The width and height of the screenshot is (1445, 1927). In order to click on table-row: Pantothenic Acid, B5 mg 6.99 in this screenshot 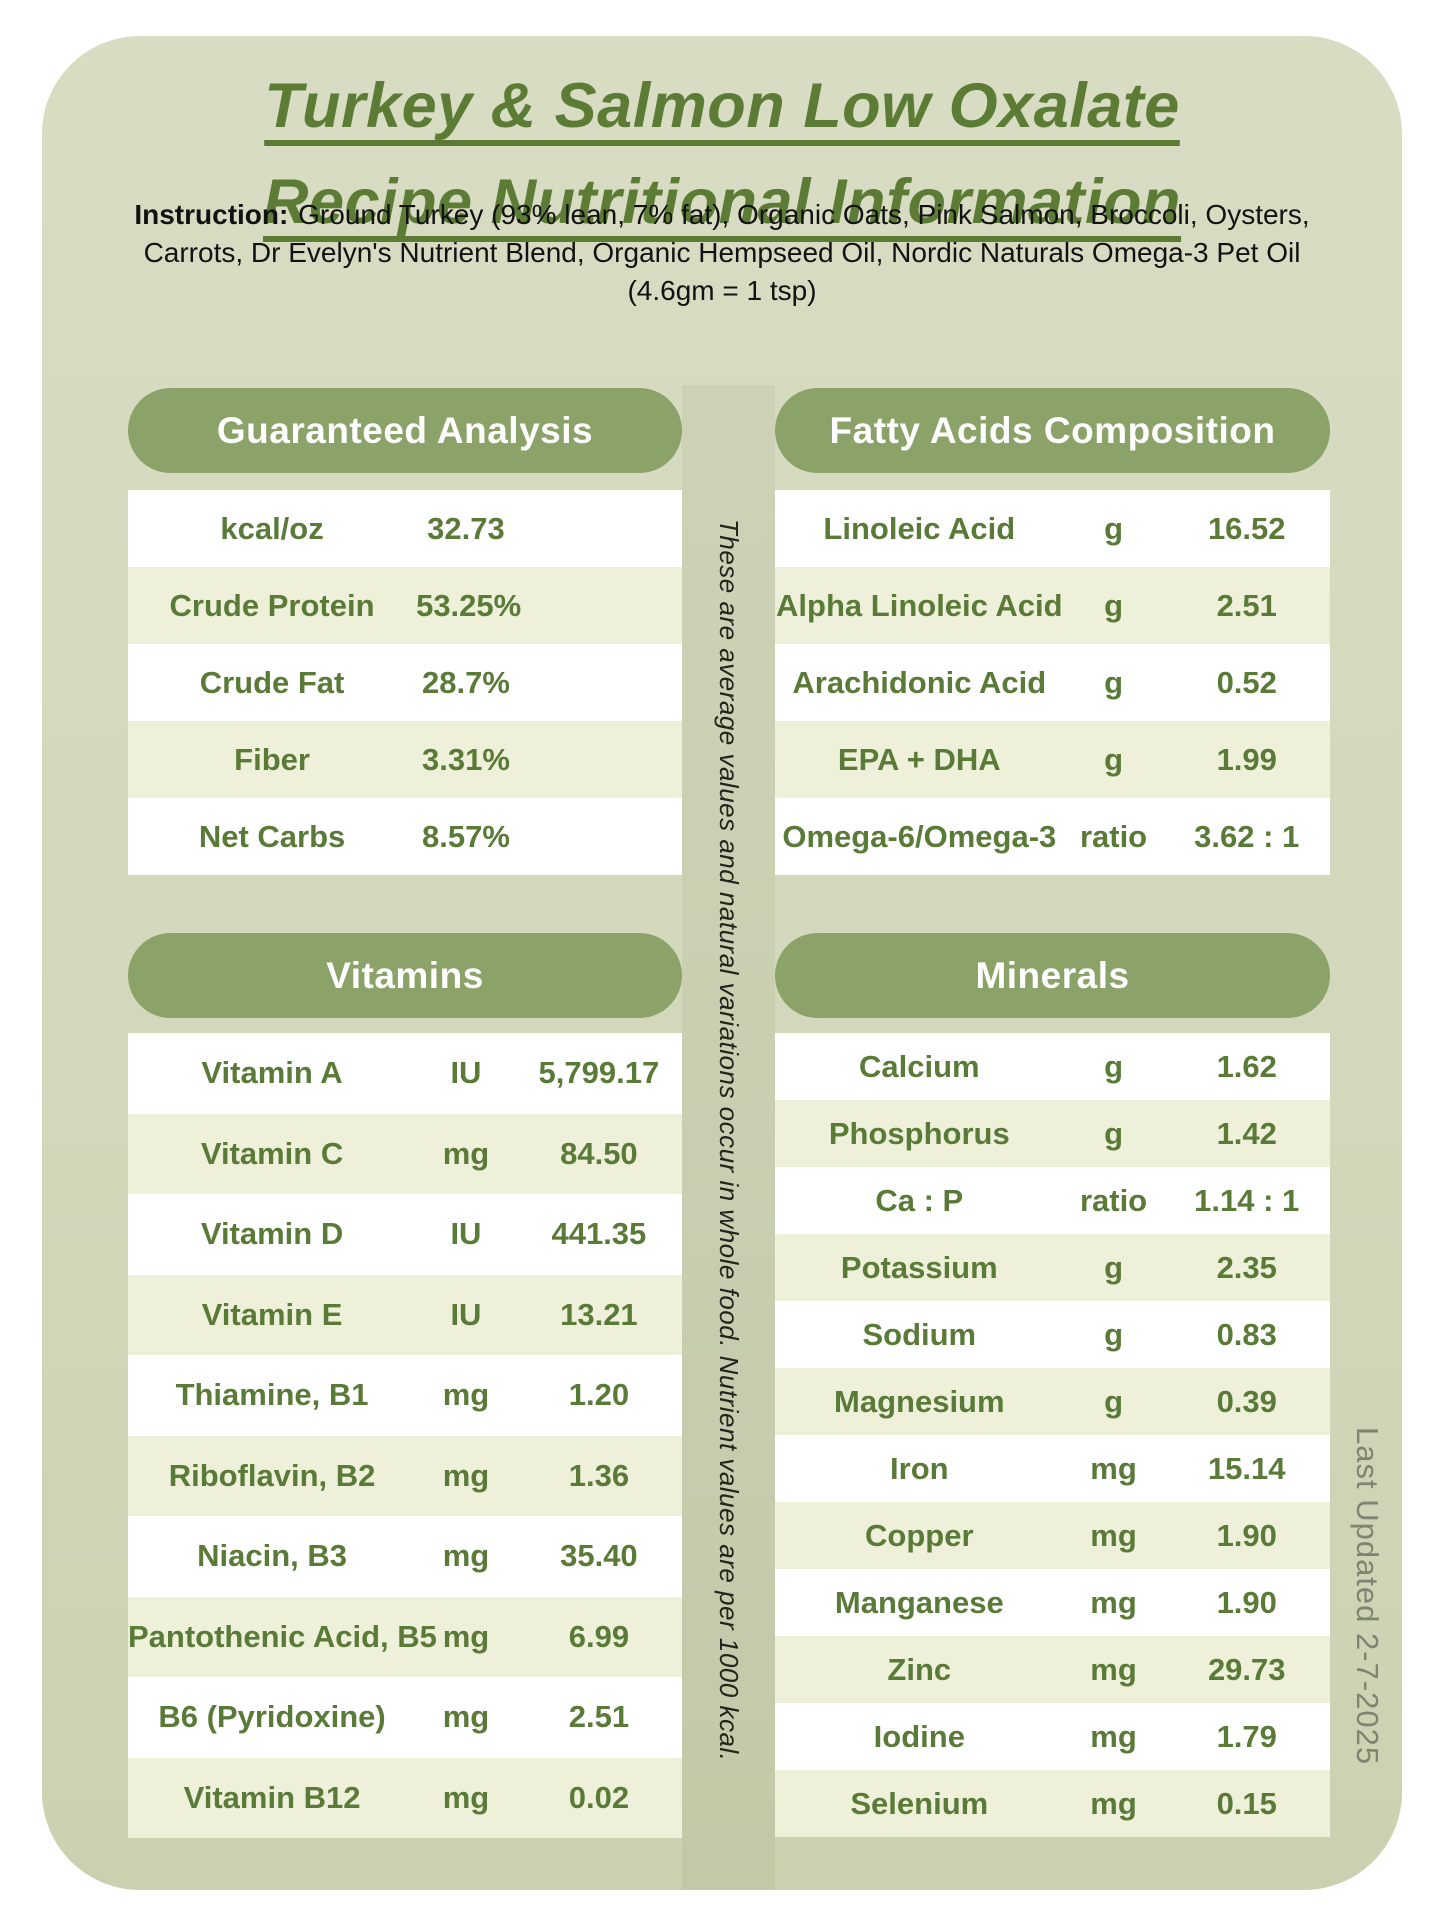, I will do `click(405, 1636)`.